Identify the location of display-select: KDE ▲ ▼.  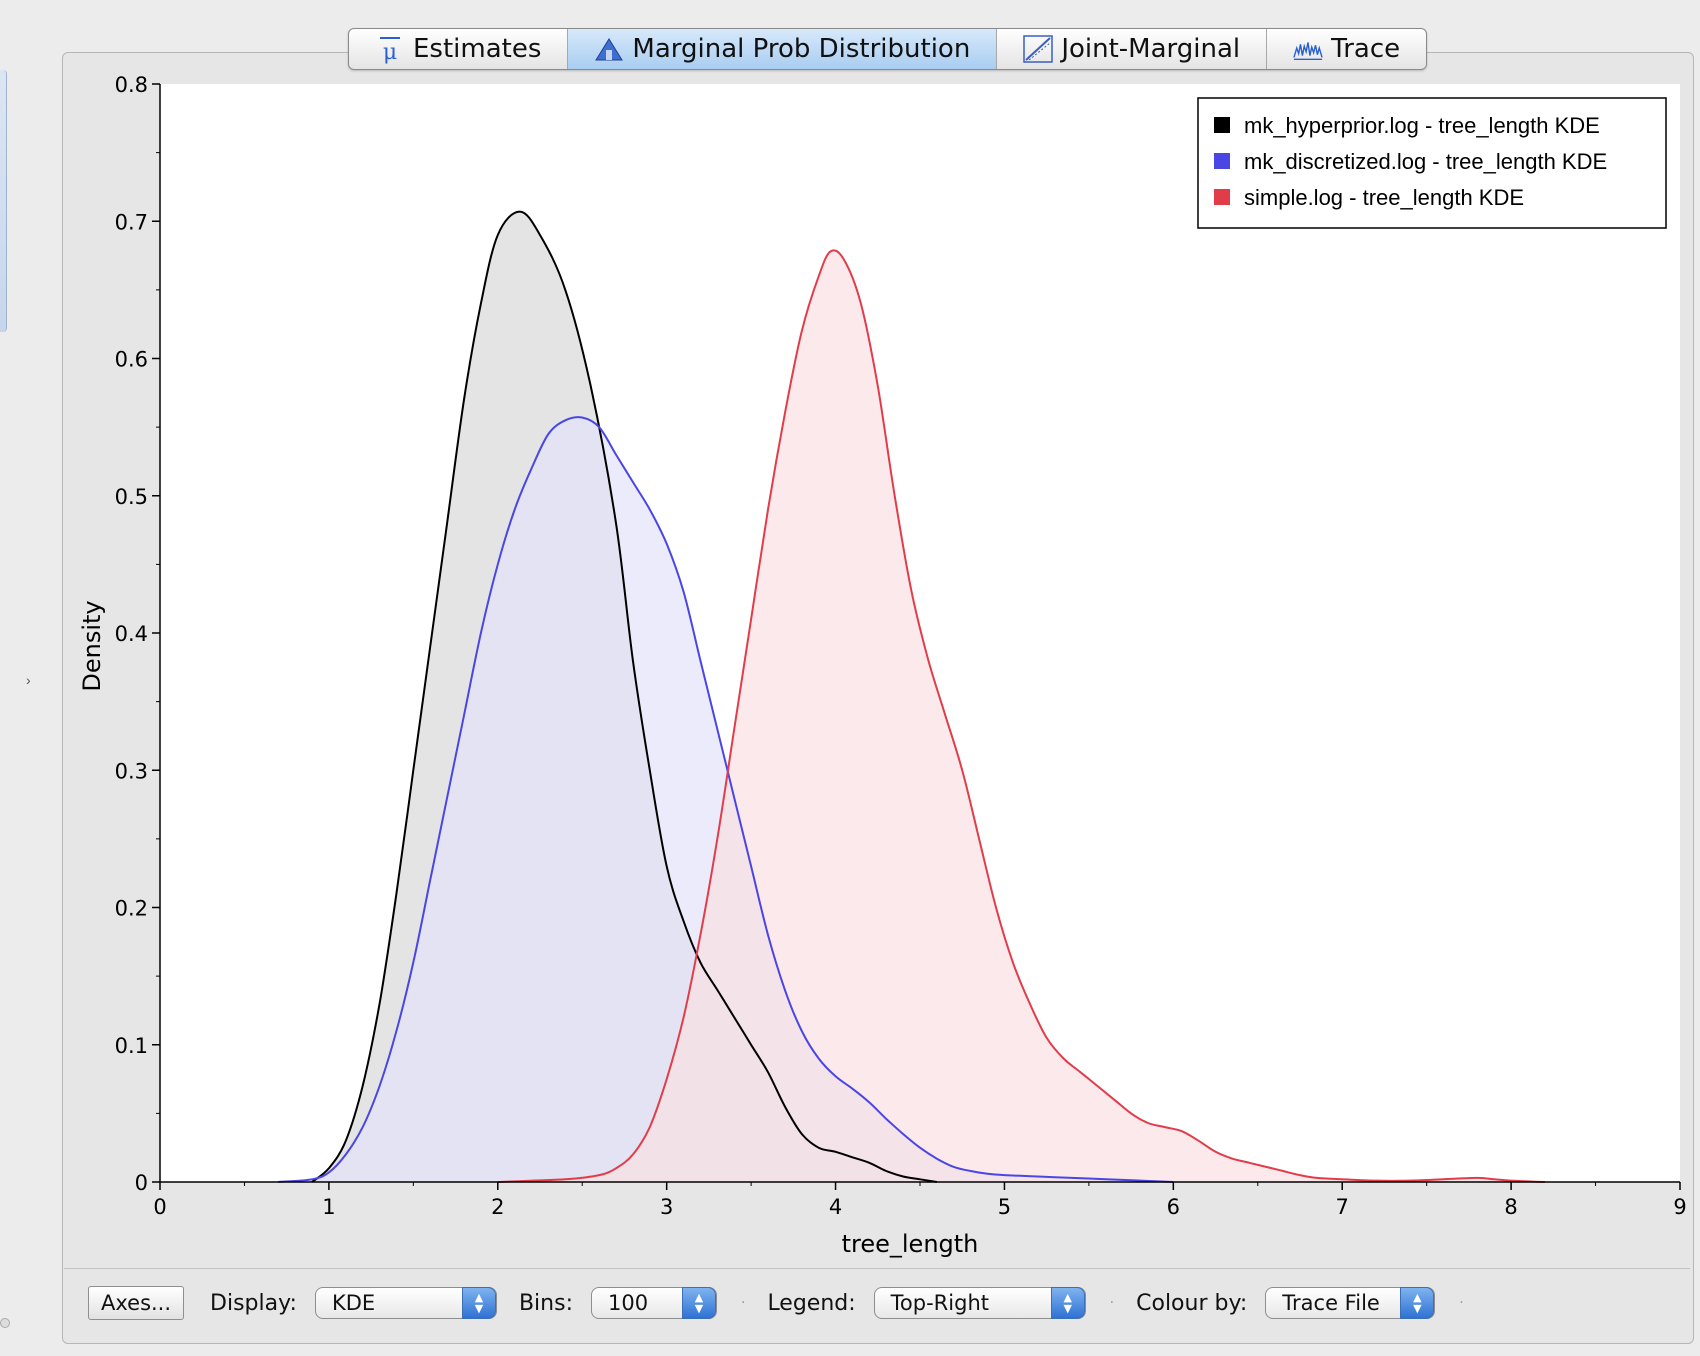
(405, 1303).